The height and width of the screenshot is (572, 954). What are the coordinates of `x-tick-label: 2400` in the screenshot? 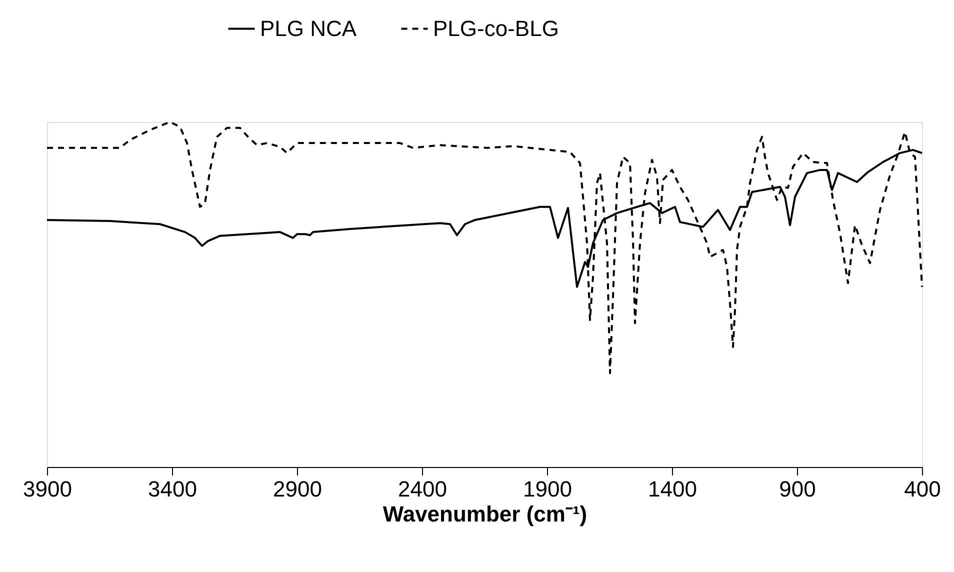 It's located at (422, 489).